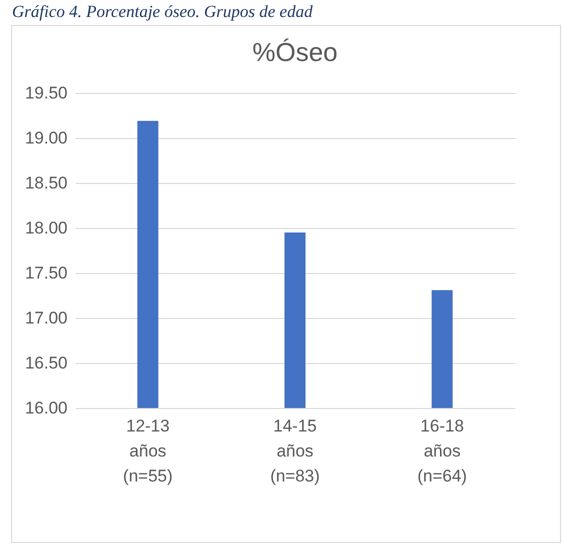 The height and width of the screenshot is (545, 563). I want to click on x-tick-label: 12-13 años (n=55), so click(148, 451).